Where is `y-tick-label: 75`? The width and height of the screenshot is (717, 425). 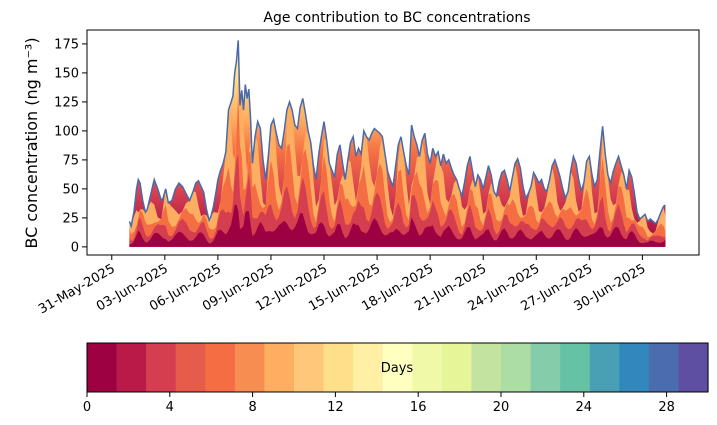 y-tick-label: 75 is located at coordinates (70, 160).